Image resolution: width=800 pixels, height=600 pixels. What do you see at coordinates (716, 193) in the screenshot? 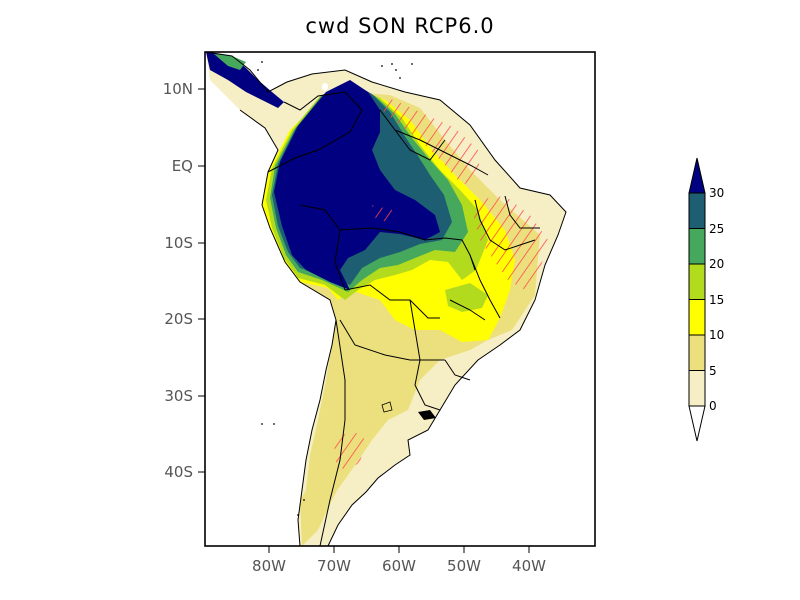
I see `colorbar-label-30: 30` at bounding box center [716, 193].